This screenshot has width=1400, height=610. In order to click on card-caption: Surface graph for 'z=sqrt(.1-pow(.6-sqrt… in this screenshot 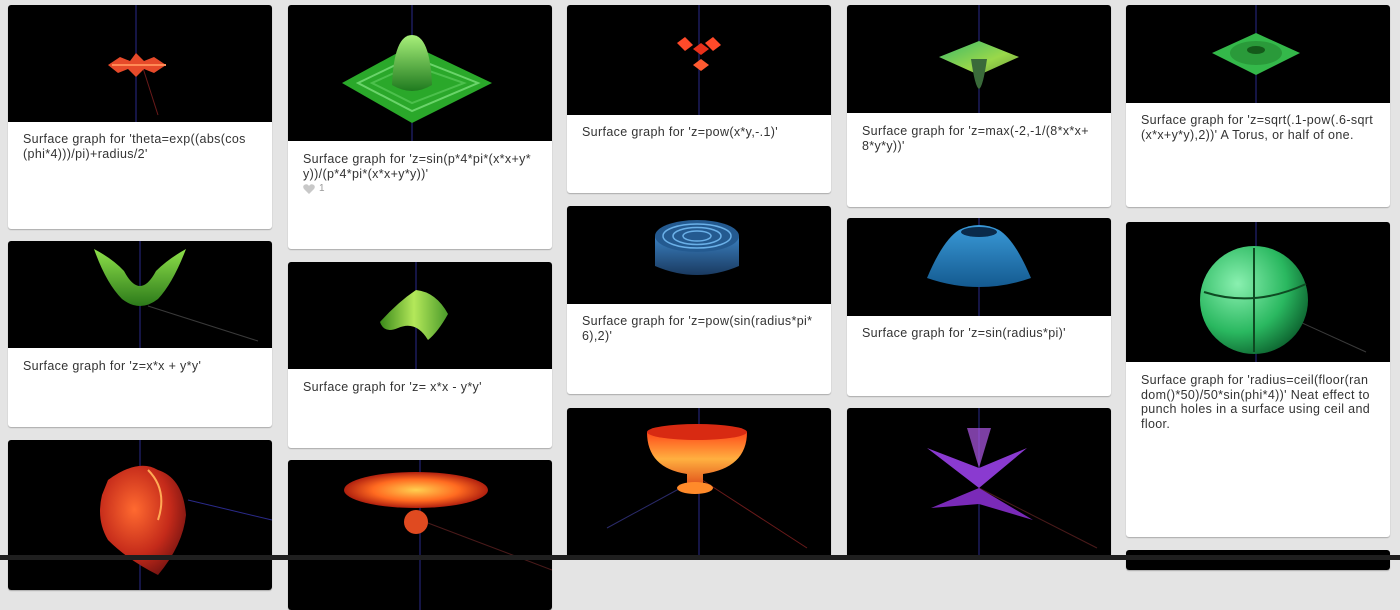, I will do `click(1257, 127)`.